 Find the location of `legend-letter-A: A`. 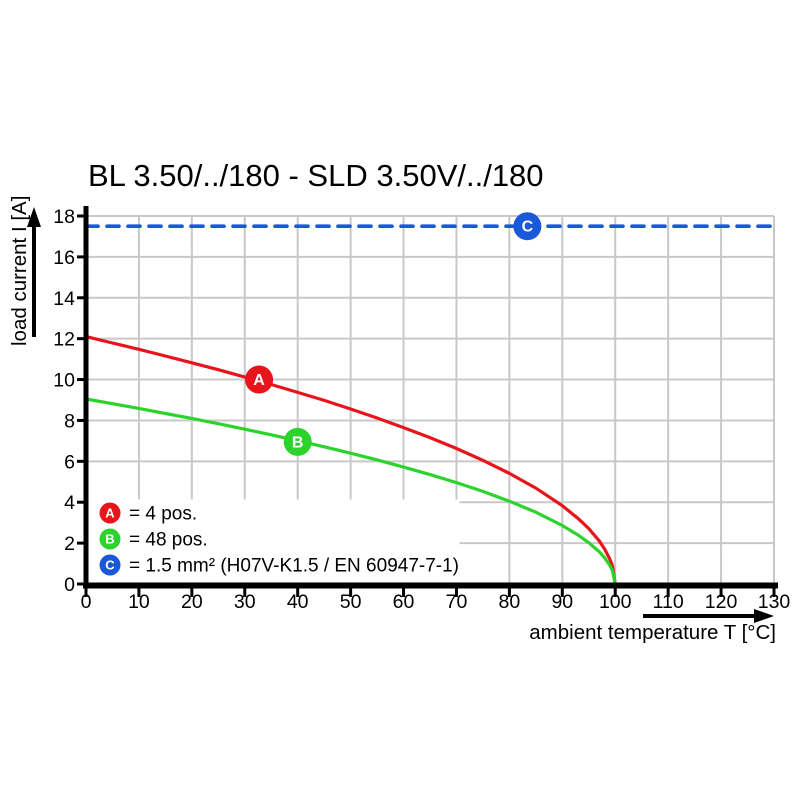

legend-letter-A: A is located at coordinates (110, 513).